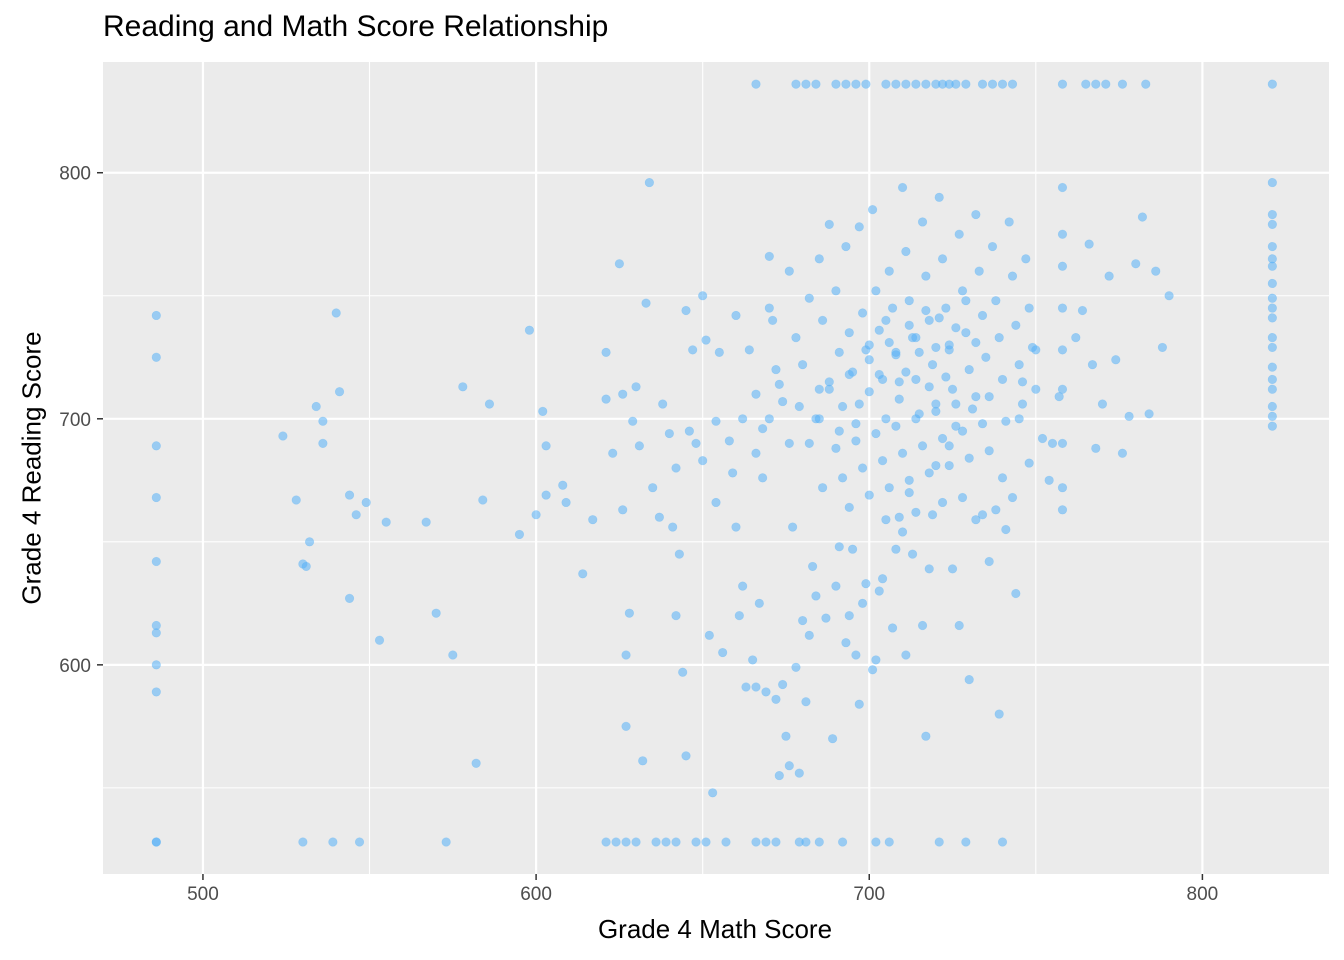 This screenshot has width=1344, height=960. Describe the element at coordinates (75, 174) in the screenshot. I see `y-tick-label: 800` at that location.